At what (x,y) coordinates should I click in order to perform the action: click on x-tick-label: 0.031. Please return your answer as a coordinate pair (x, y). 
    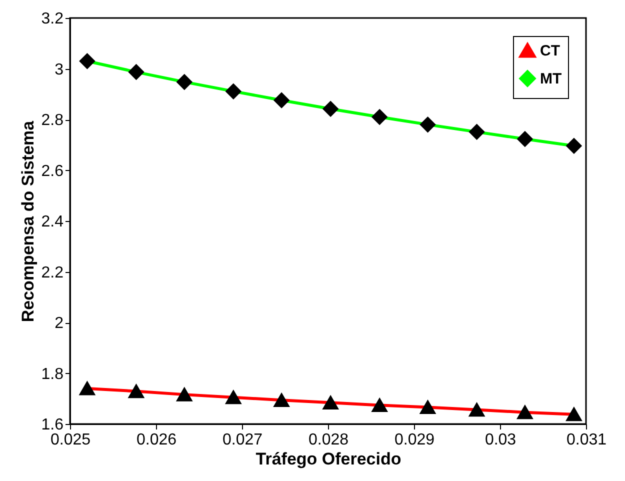
    Looking at the image, I should click on (586, 440).